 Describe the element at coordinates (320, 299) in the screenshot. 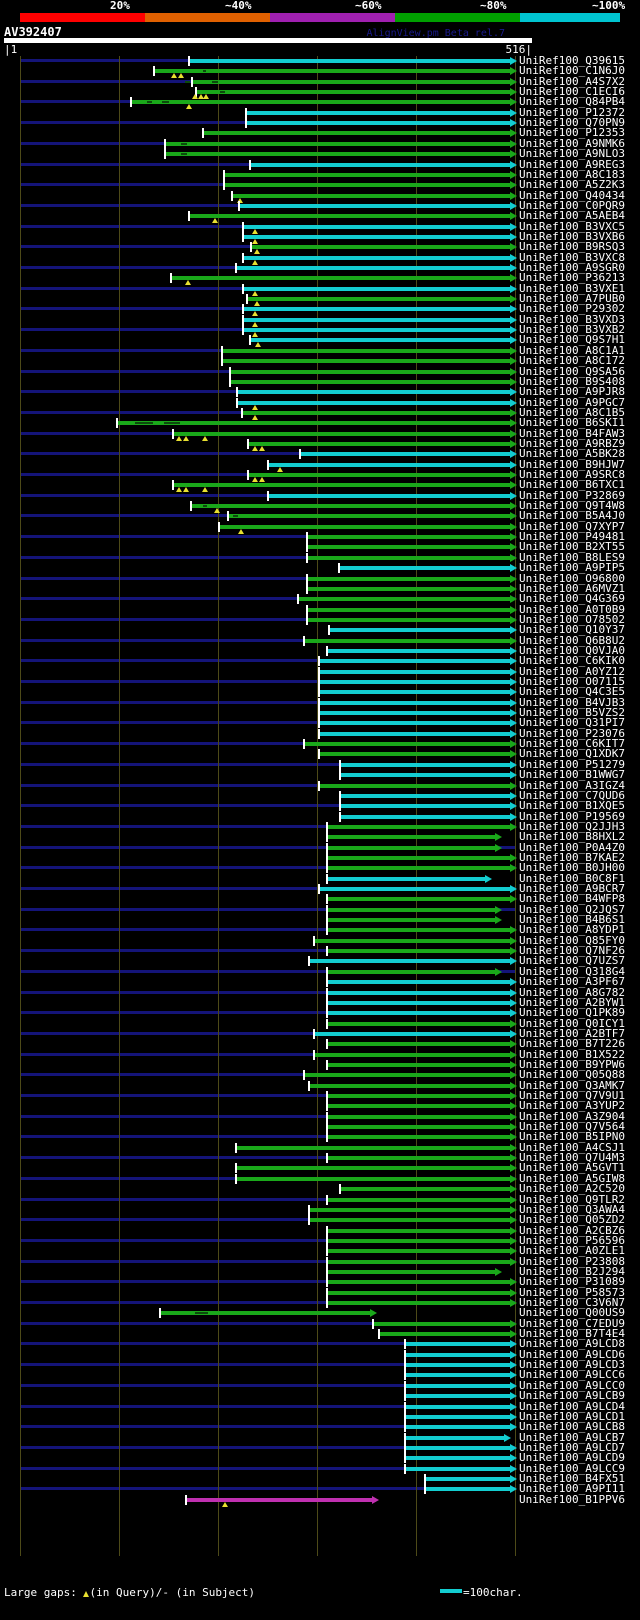

I see `hit-row: UniRef100_A7PUB0` at that location.